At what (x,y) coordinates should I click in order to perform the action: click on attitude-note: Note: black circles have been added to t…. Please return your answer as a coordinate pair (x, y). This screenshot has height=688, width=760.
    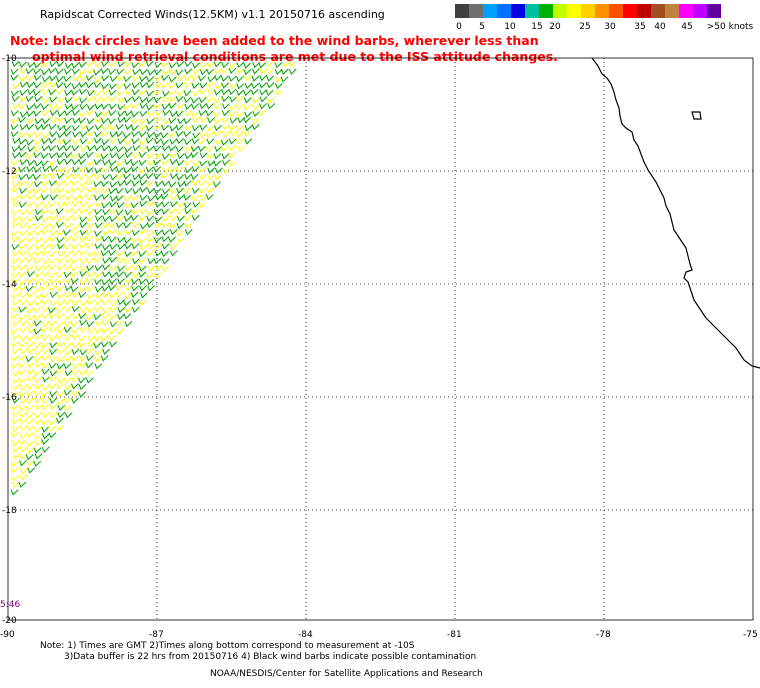
    Looking at the image, I should click on (290, 49).